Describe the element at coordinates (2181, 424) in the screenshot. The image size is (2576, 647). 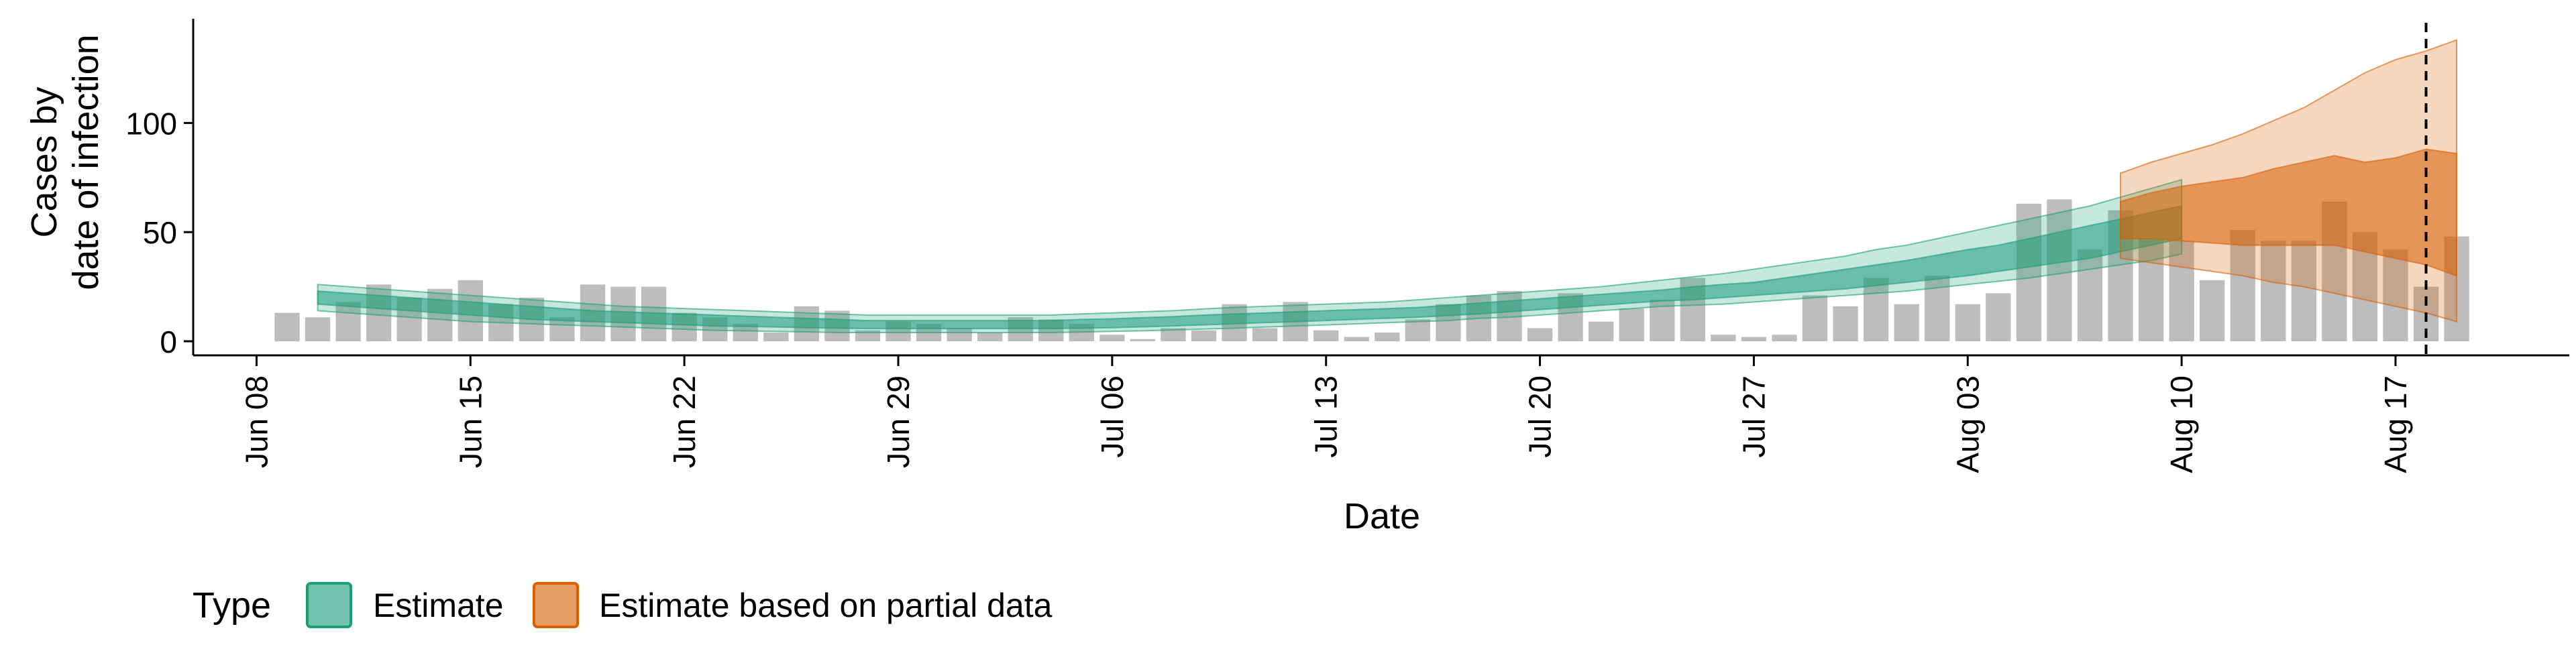
I see `x-tick-label: Aug 10` at that location.